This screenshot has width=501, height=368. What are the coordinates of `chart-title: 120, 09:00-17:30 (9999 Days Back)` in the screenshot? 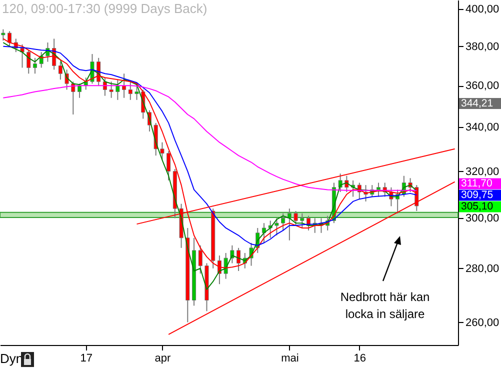 It's located at (105, 8).